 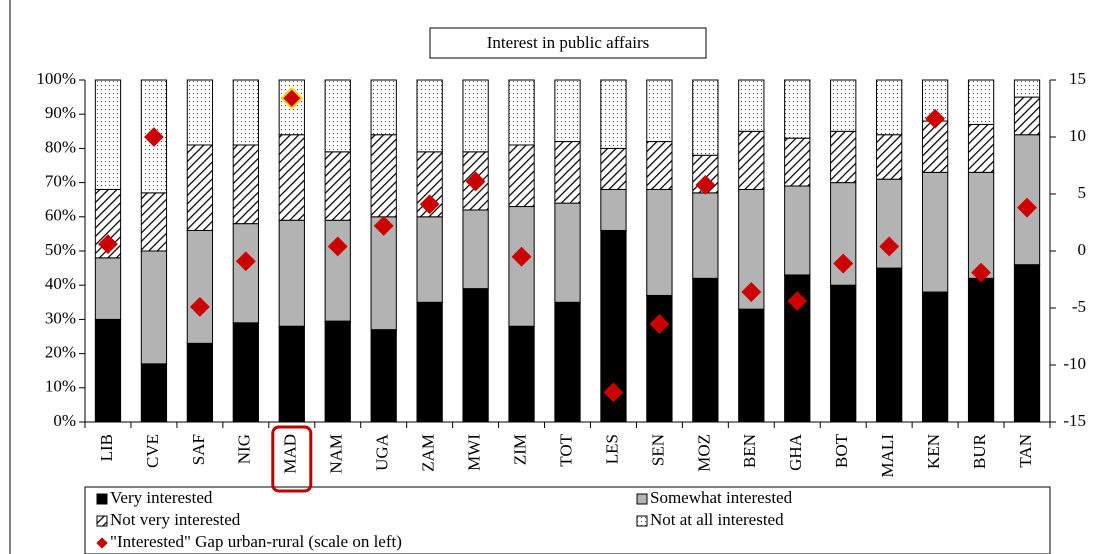 I want to click on y-tick-label: 90%, so click(x=60, y=112).